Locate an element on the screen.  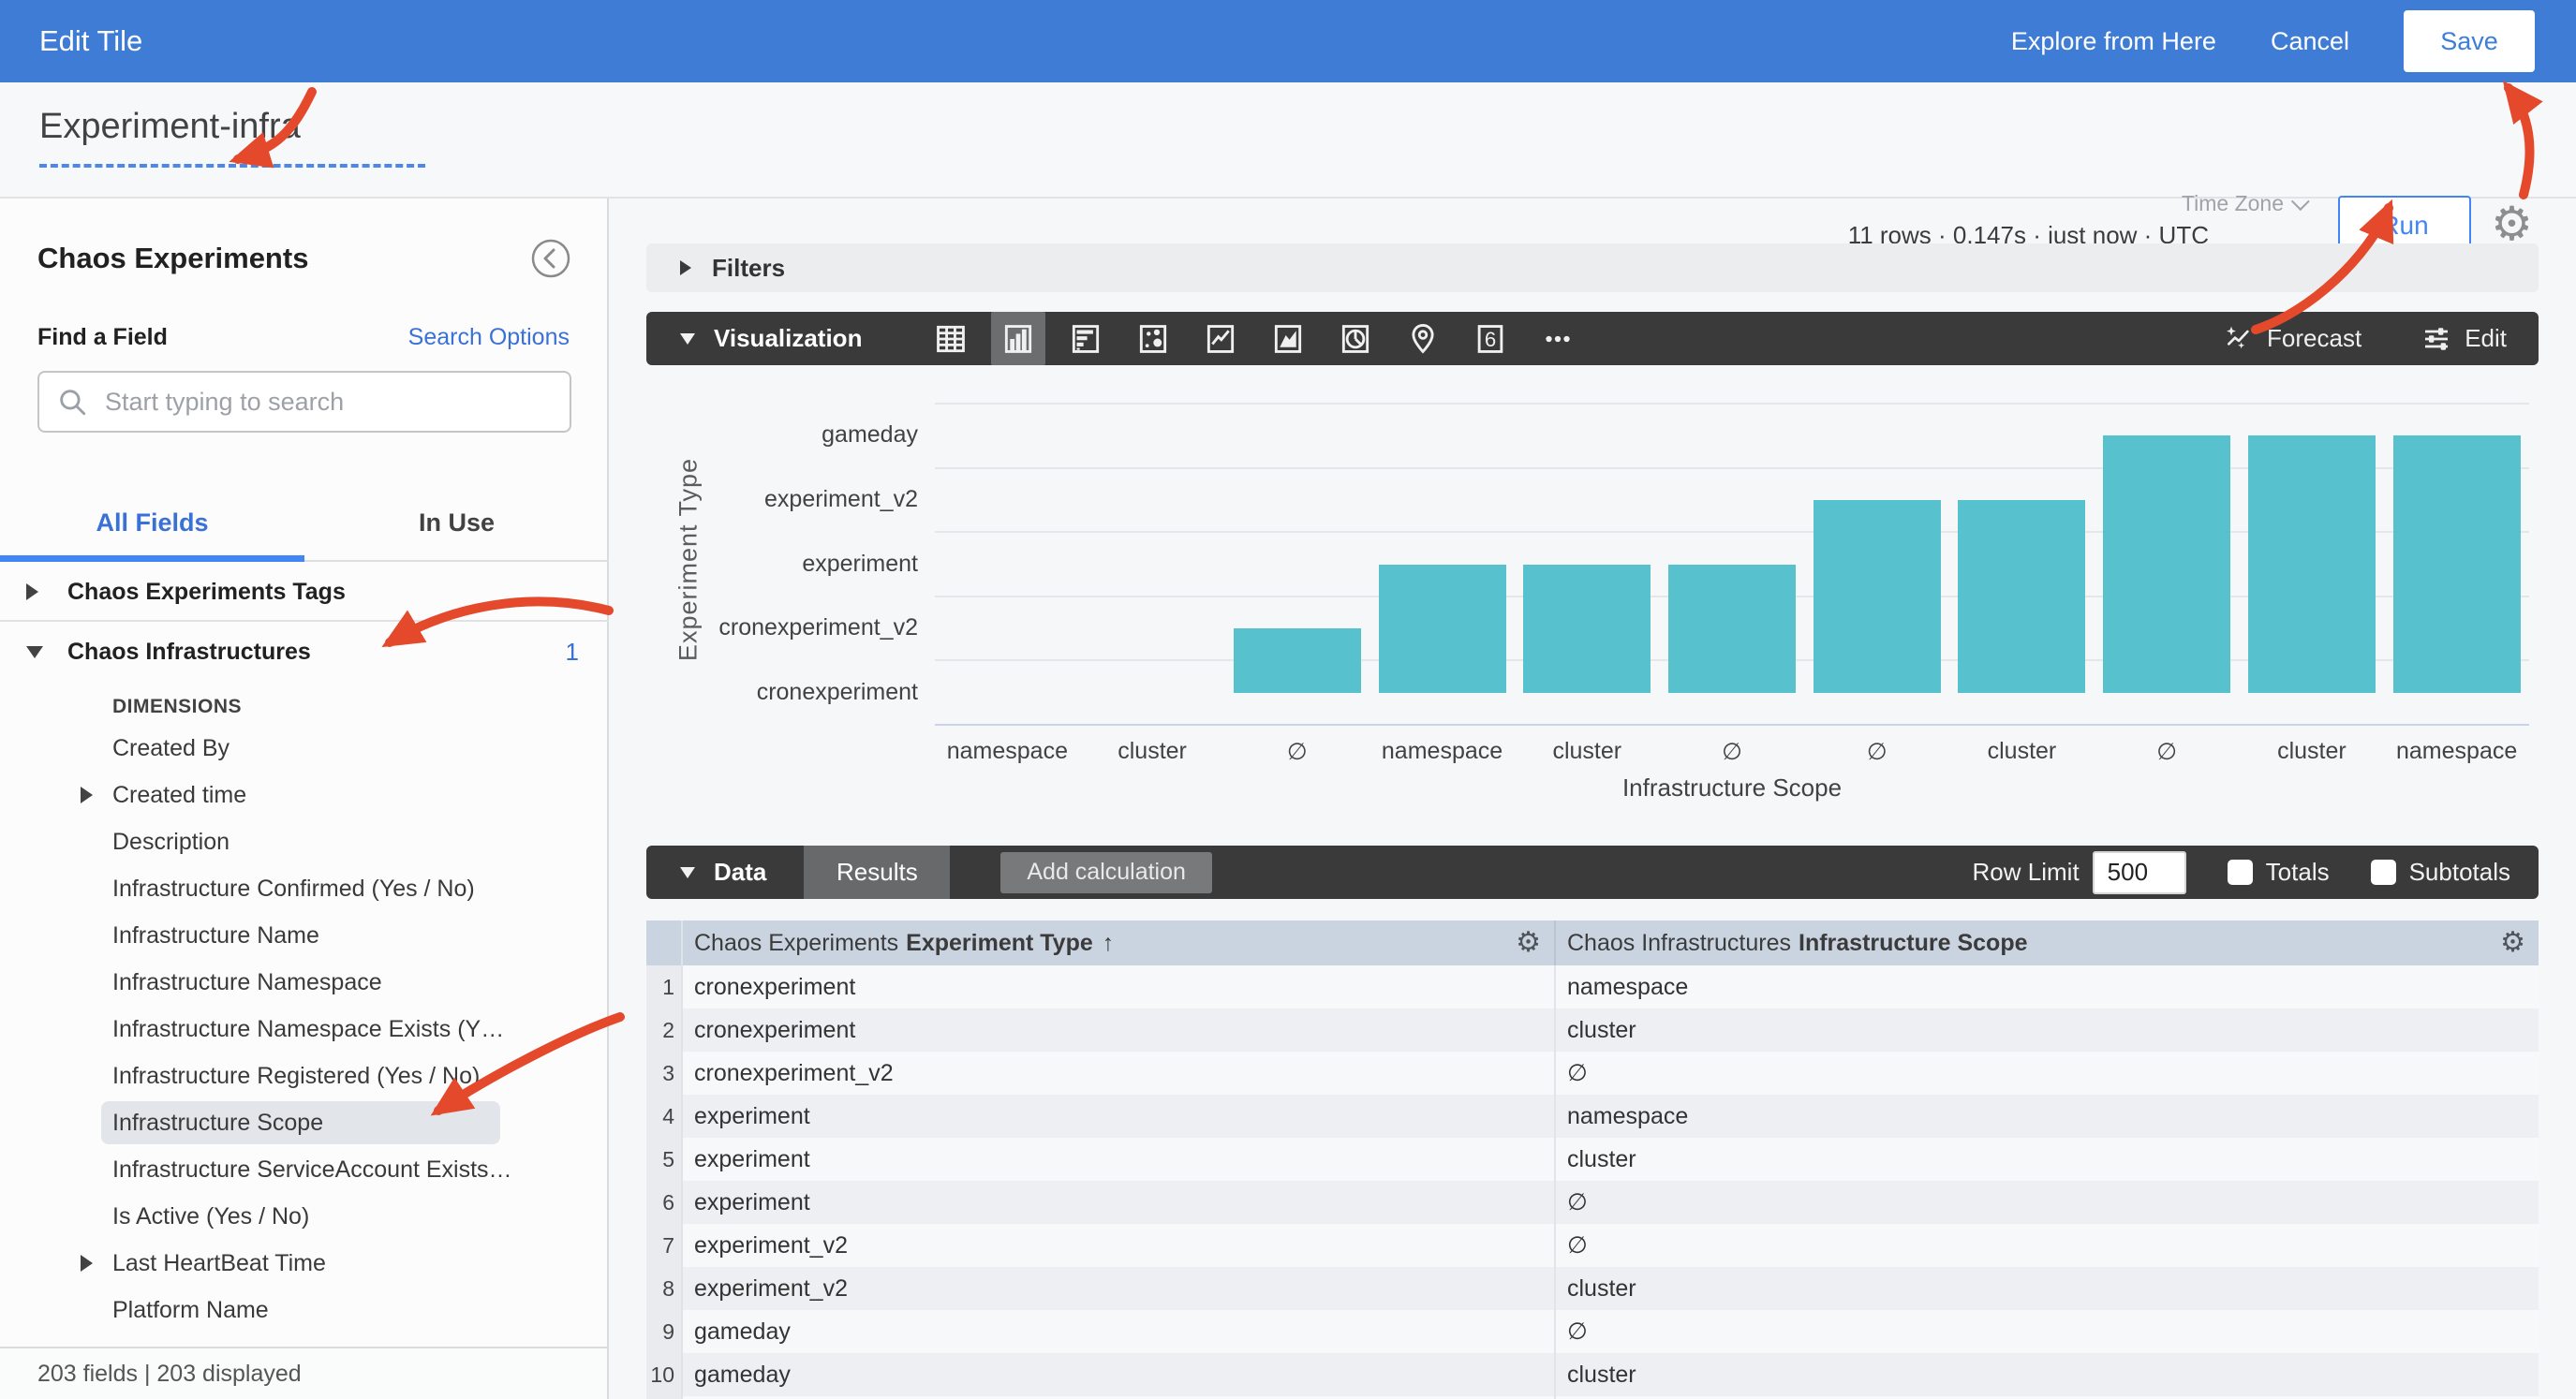
add-calculation-button: Add calculation is located at coordinates (1106, 872).